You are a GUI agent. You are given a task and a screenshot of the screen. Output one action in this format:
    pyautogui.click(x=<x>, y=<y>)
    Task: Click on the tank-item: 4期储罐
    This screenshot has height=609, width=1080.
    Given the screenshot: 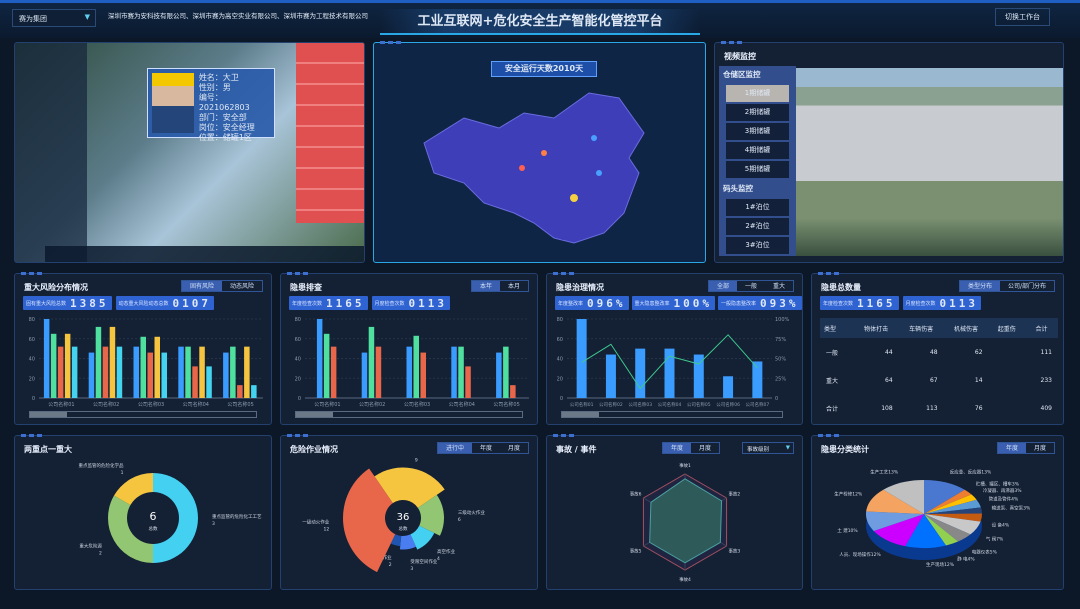 What is the action you would take?
    pyautogui.click(x=757, y=150)
    